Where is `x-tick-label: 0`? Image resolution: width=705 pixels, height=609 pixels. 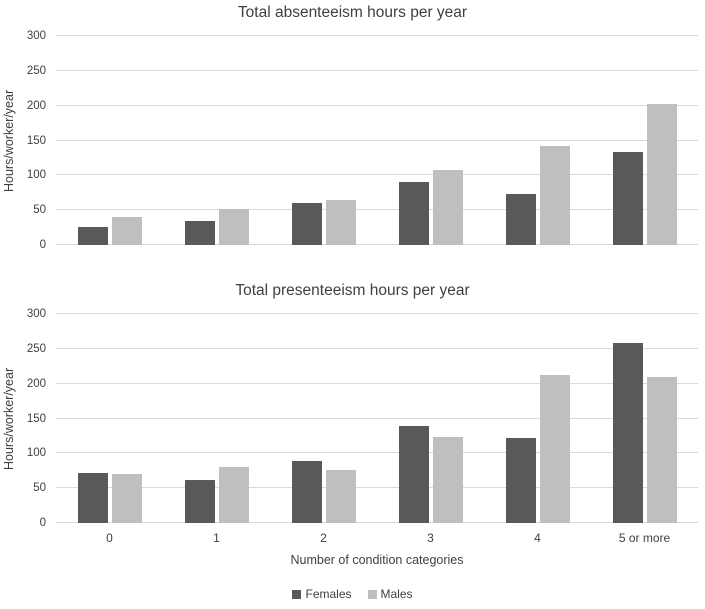 x-tick-label: 0 is located at coordinates (109, 538).